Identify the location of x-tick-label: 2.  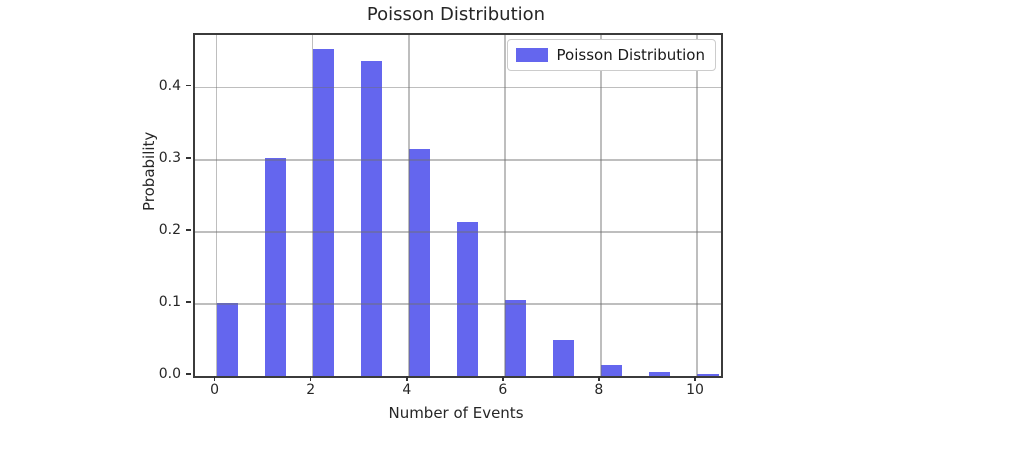
(311, 390).